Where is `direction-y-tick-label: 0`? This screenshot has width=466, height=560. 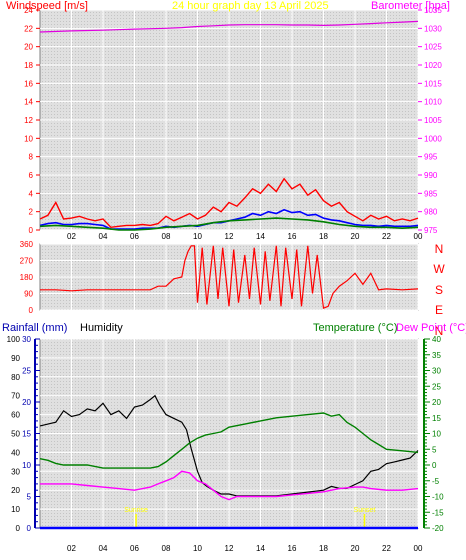 direction-y-tick-label: 0 is located at coordinates (31, 310).